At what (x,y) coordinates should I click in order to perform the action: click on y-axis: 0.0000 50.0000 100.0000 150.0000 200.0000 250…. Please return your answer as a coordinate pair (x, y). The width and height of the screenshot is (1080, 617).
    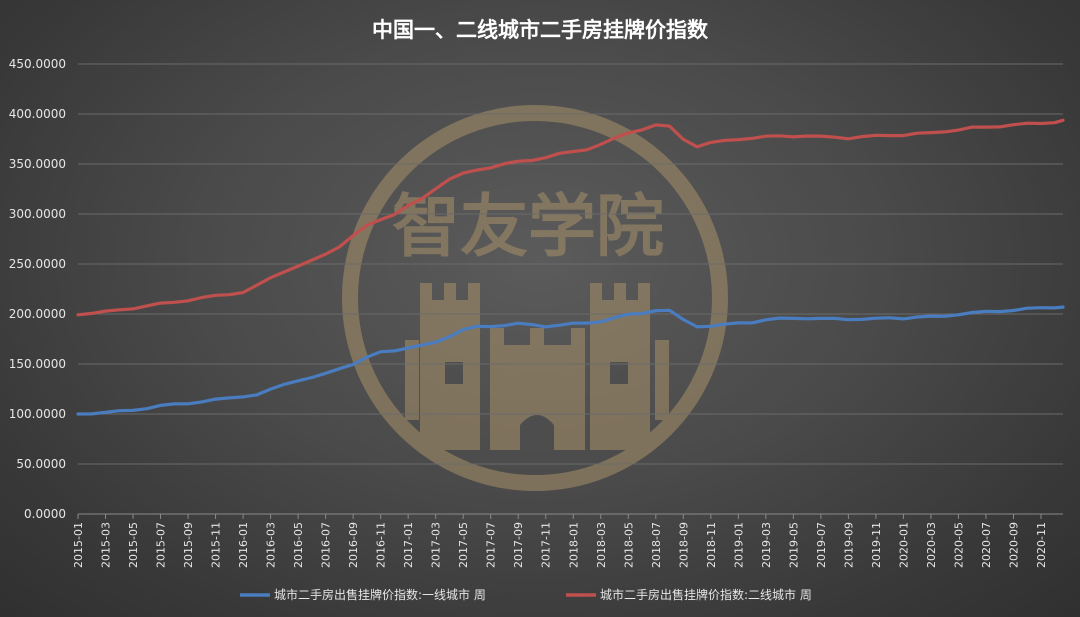
    Looking at the image, I should click on (37, 289).